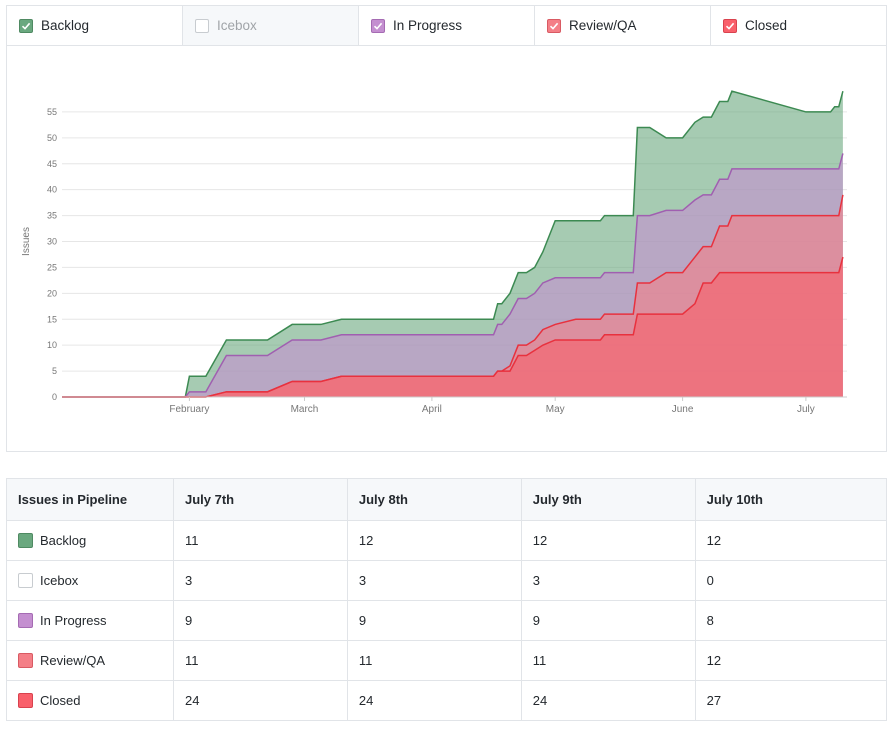 Image resolution: width=895 pixels, height=733 pixels. What do you see at coordinates (90, 499) in the screenshot?
I see `column-header: Issues in Pipeline` at bounding box center [90, 499].